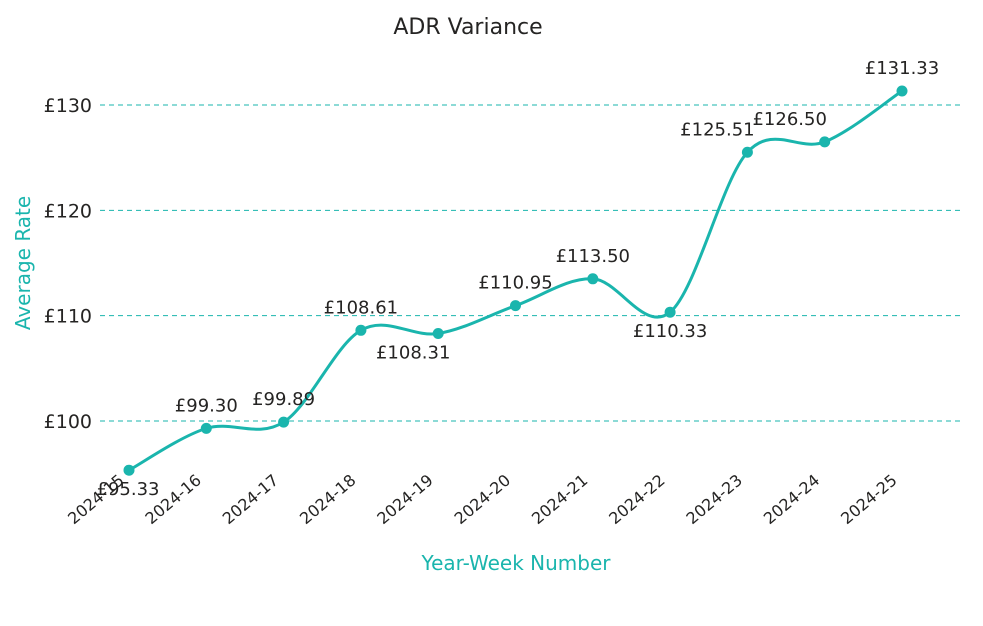  What do you see at coordinates (361, 307) in the screenshot?
I see `data-label: £108.61` at bounding box center [361, 307].